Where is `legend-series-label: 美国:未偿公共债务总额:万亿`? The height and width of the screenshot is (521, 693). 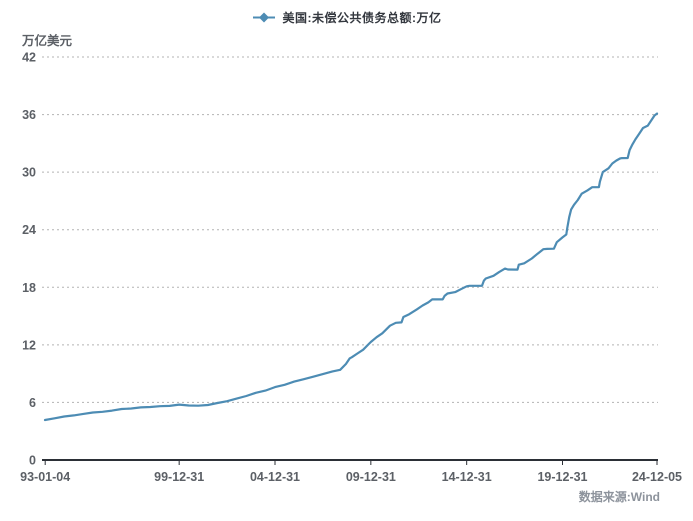
legend-series-label: 美国:未偿公共债务总额:万亿 is located at coordinates (362, 18).